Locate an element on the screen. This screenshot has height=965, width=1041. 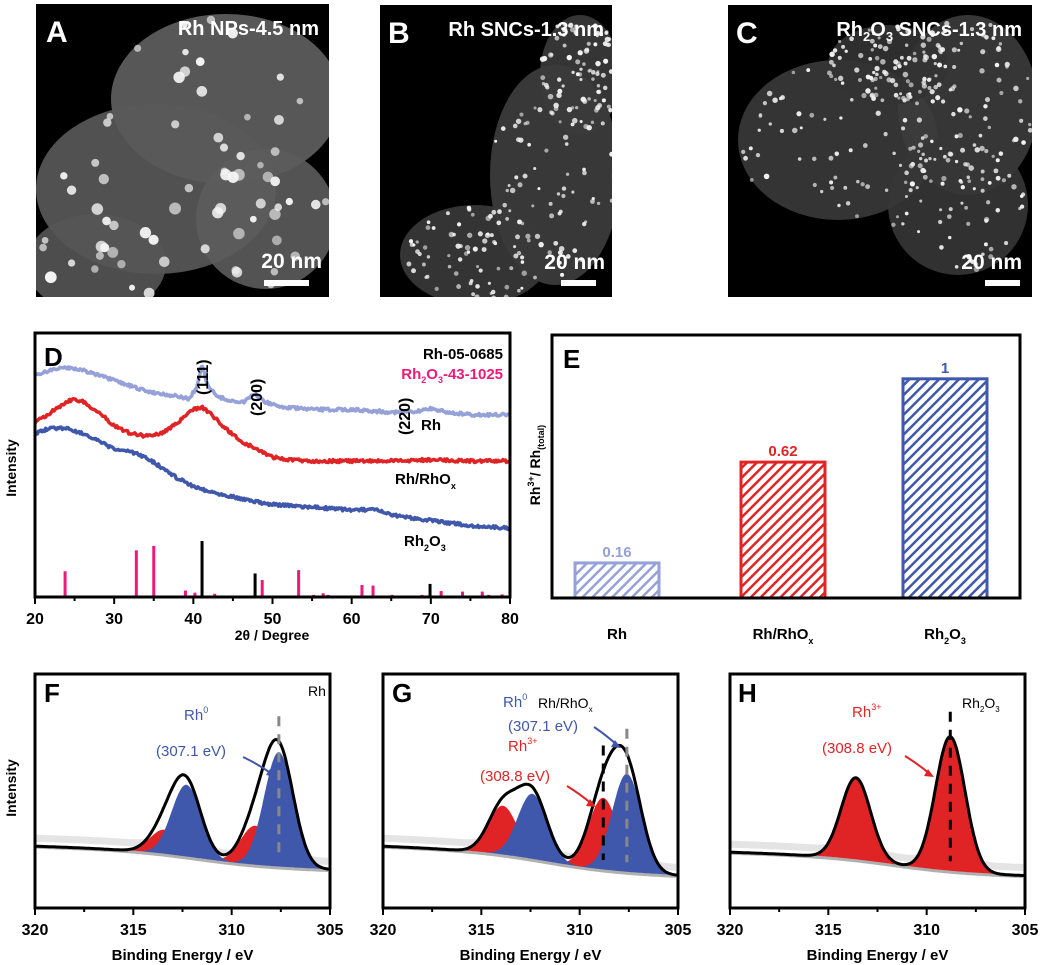
g-sample-sub: x is located at coordinates (591, 709).